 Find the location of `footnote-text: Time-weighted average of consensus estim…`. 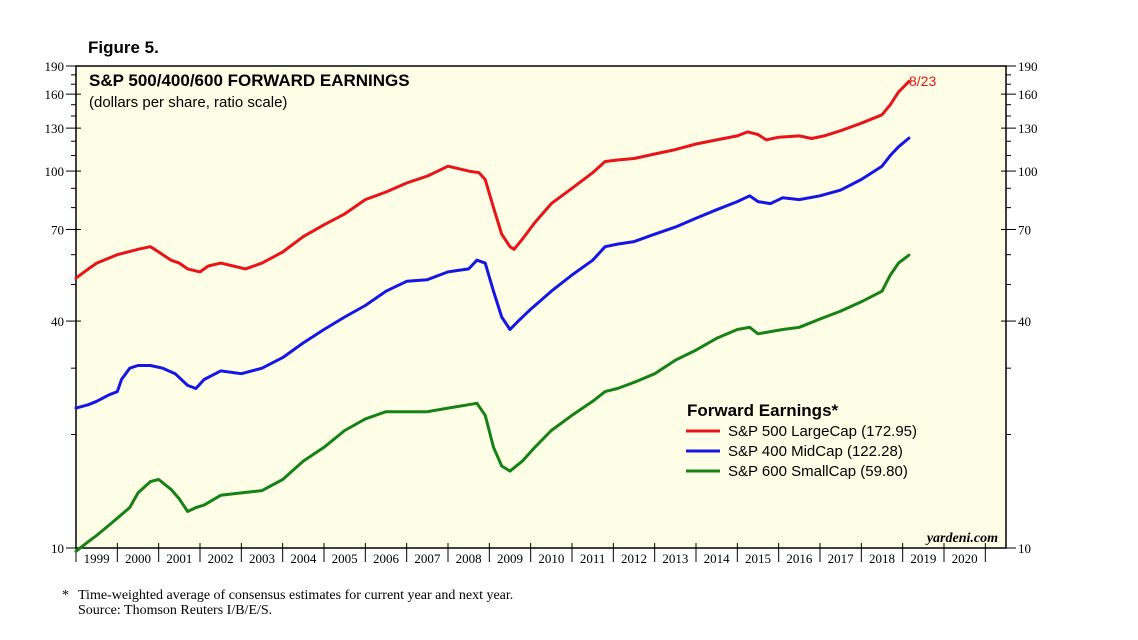

footnote-text: Time-weighted average of consensus estim… is located at coordinates (296, 595).